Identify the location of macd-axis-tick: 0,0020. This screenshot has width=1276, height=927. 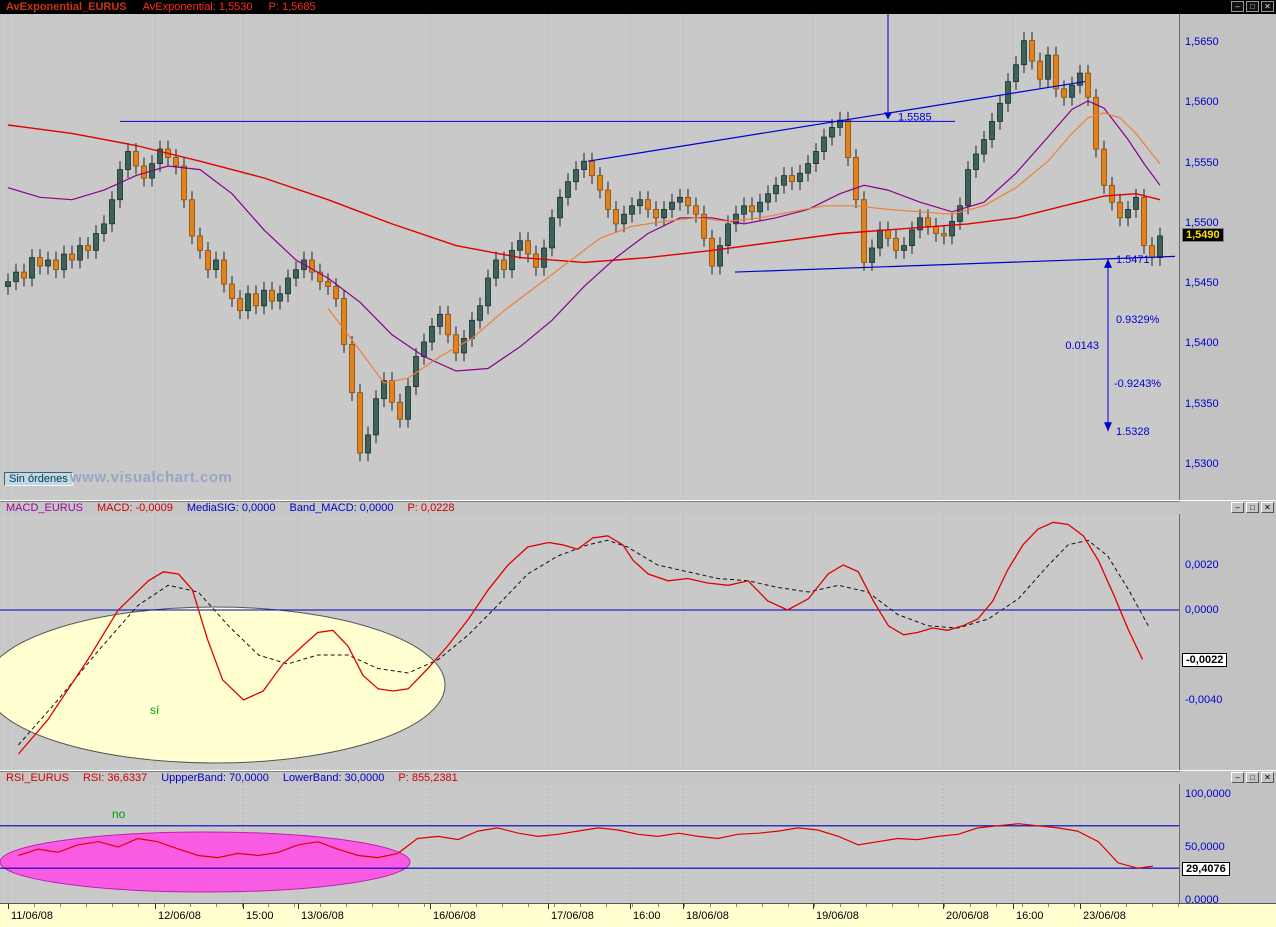
(1202, 565).